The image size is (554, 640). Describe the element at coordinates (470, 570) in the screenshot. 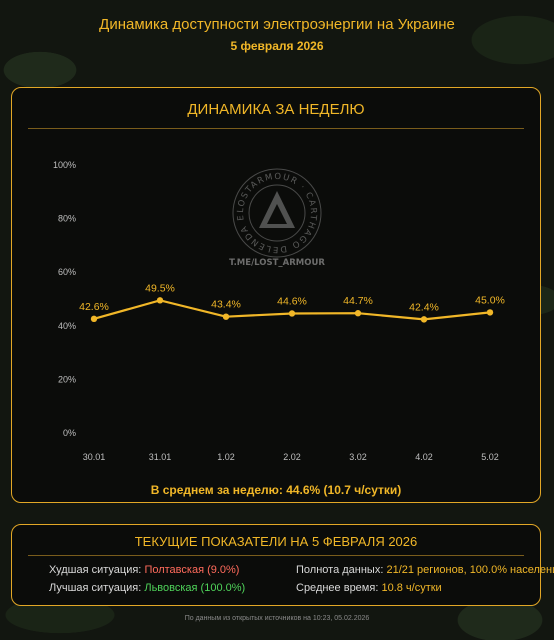

I see `data-completeness-value: 21/21 регионов, 100.0% населения` at that location.